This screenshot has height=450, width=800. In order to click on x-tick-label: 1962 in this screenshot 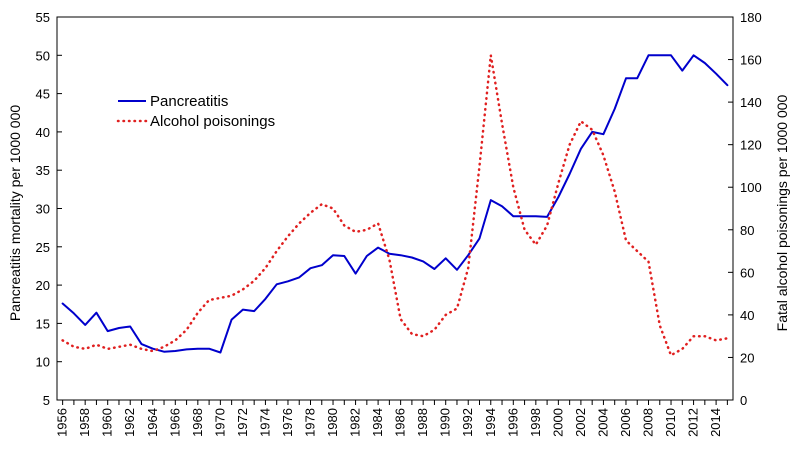, I will do `click(129, 422)`.